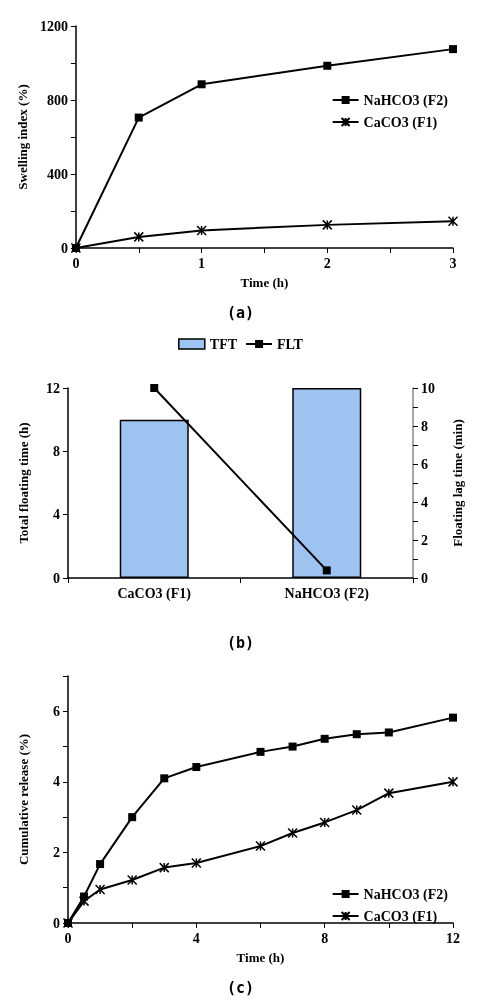  I want to click on x-tick-label: 4, so click(196, 938).